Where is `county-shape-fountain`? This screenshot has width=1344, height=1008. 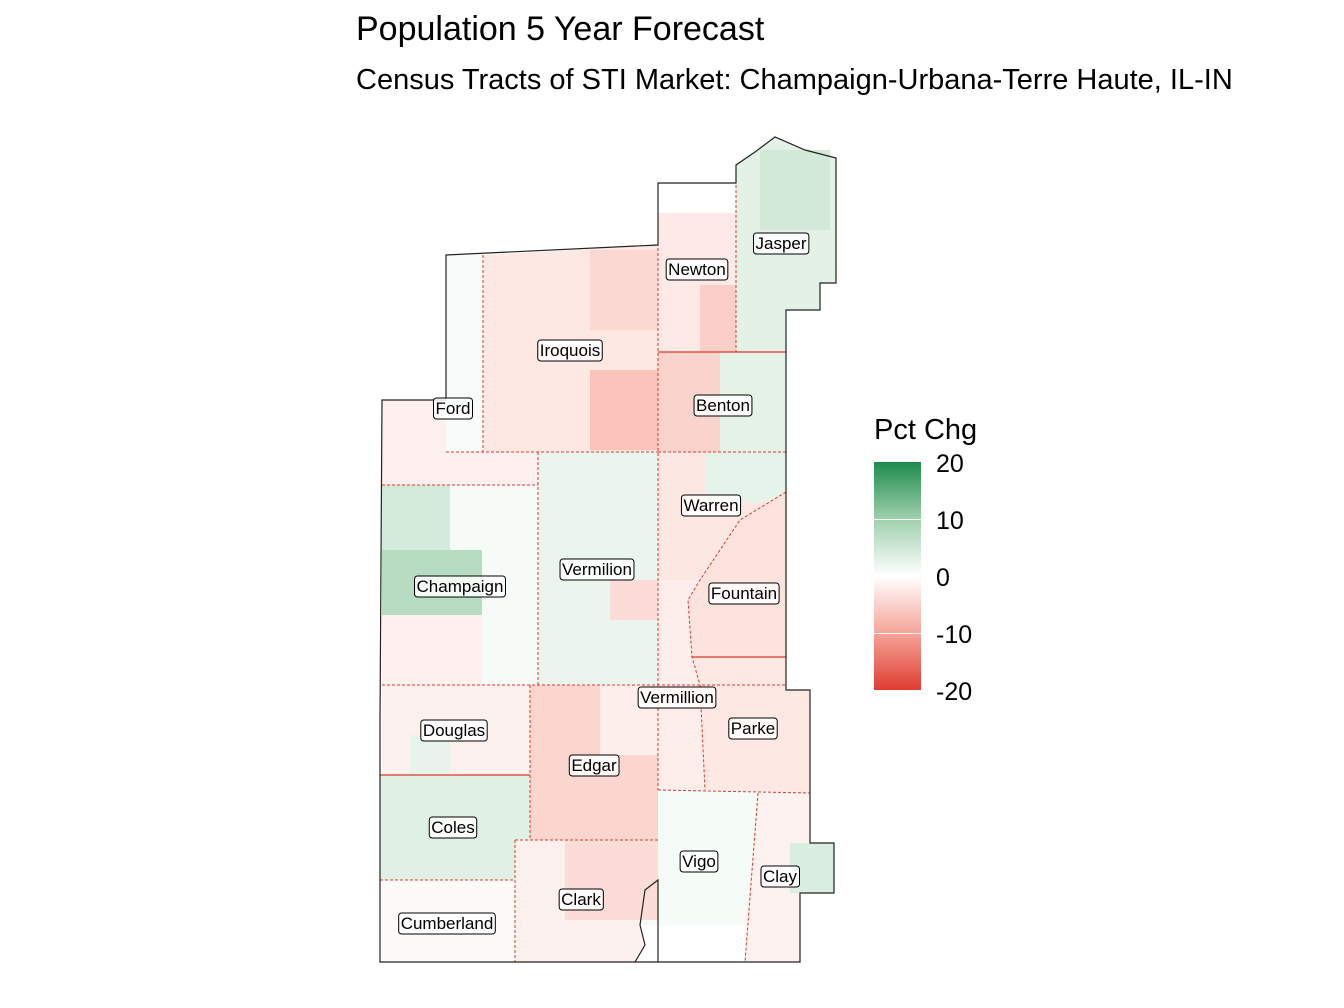 county-shape-fountain is located at coordinates (737, 574).